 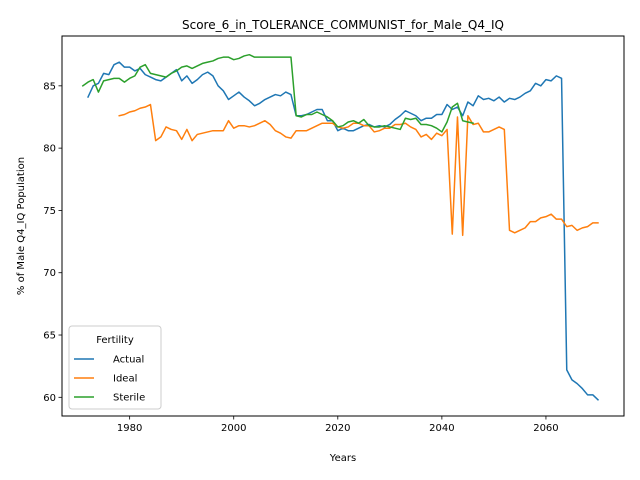 What do you see at coordinates (277, 93) in the screenshot?
I see `series-line-sterile` at bounding box center [277, 93].